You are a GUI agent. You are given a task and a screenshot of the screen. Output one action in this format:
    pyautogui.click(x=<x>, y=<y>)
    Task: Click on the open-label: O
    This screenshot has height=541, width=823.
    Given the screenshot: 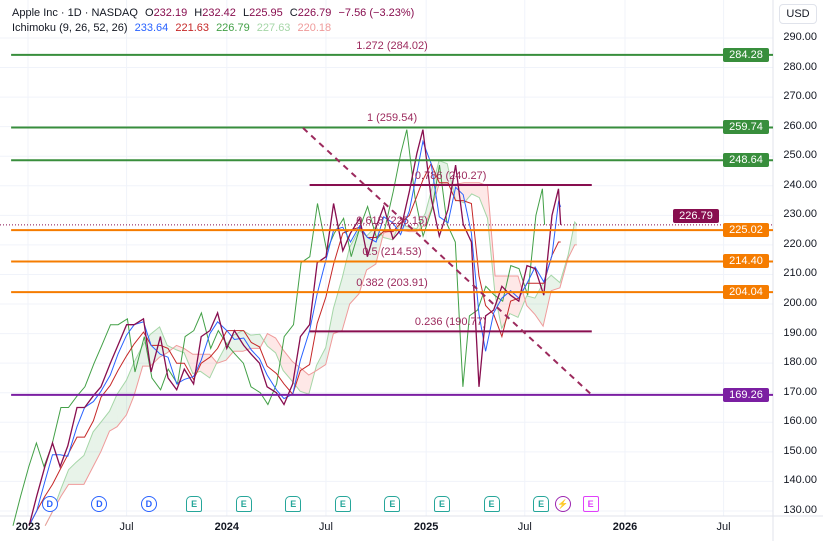 What is the action you would take?
    pyautogui.click(x=149, y=13)
    